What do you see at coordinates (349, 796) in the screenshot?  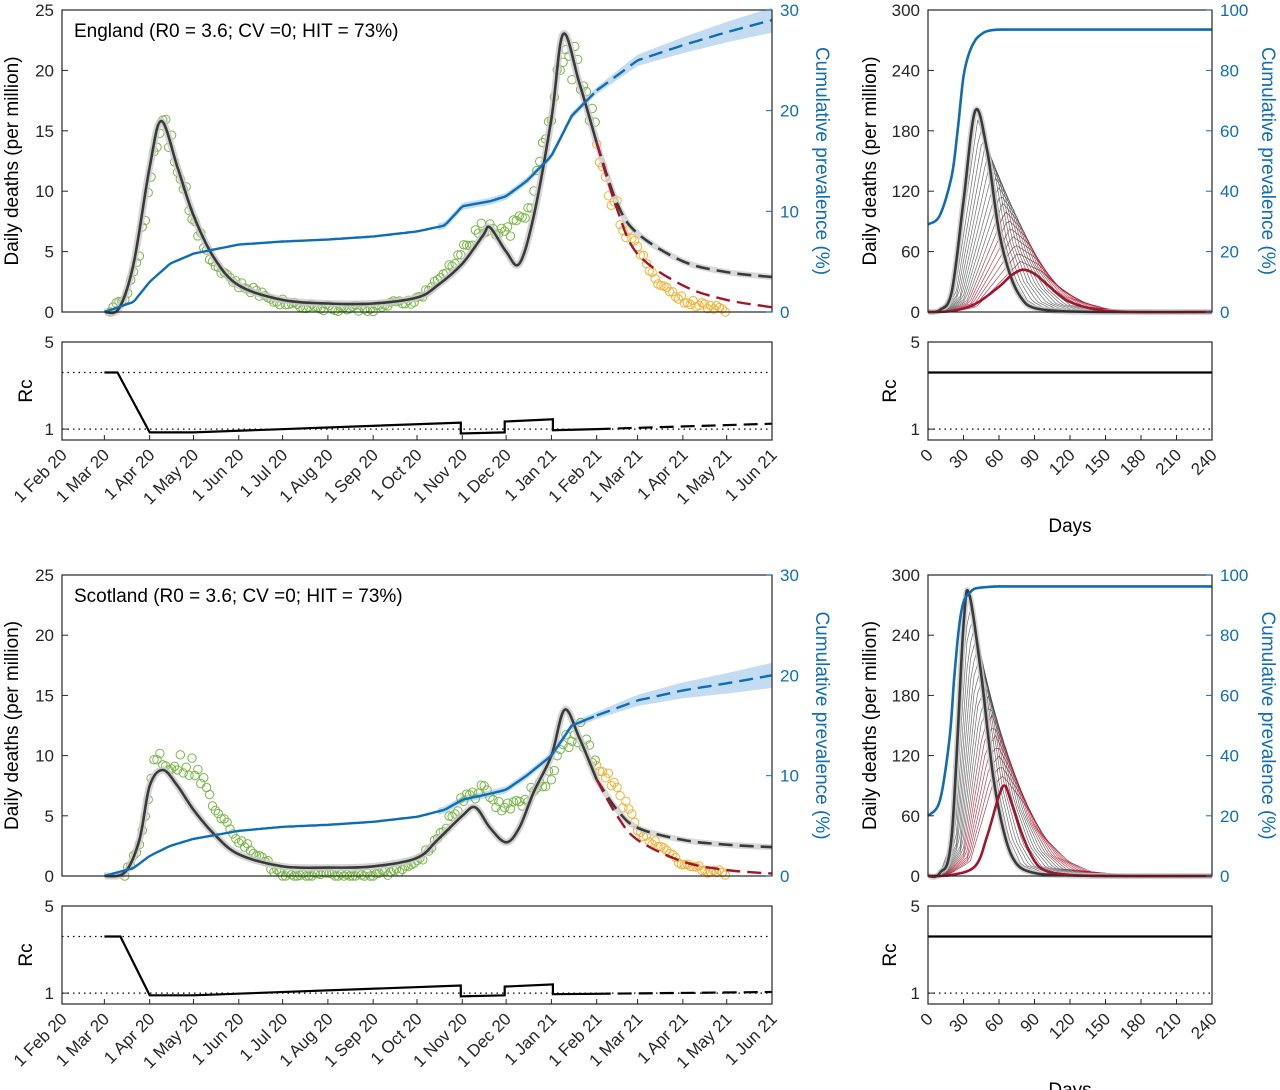 I see `prevalence-line` at bounding box center [349, 796].